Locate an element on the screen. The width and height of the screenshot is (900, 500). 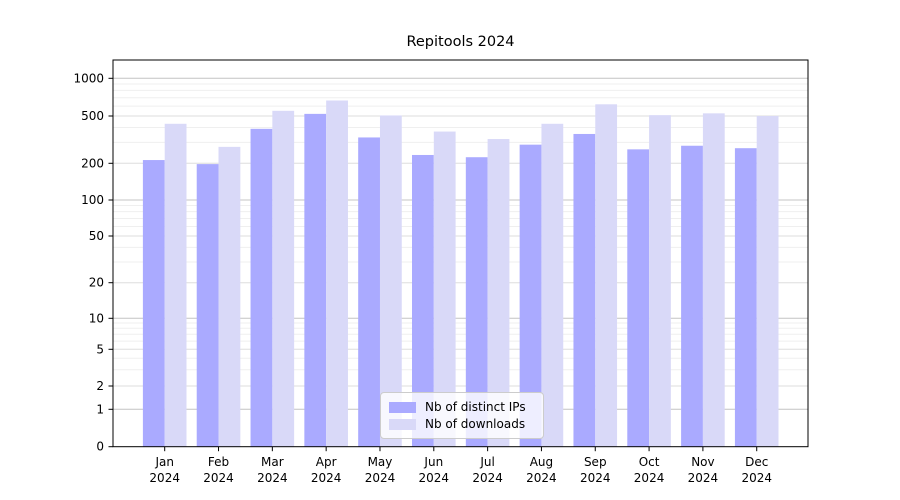
bar-nb-of-downloads-sep-2024 is located at coordinates (606, 275).